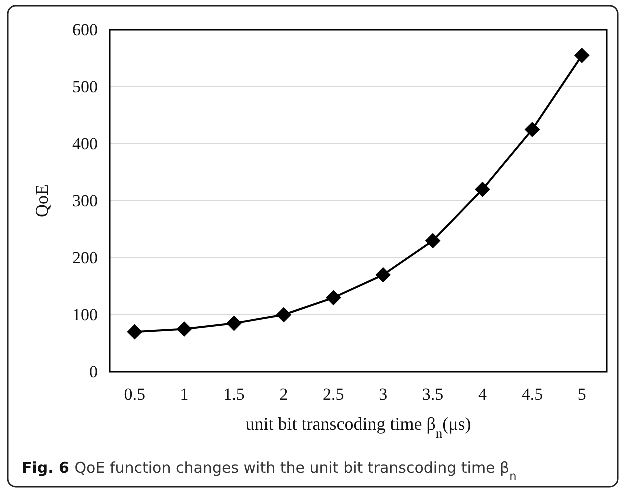 This screenshot has width=625, height=489. Describe the element at coordinates (85, 86) in the screenshot. I see `y-tick-label: 500` at that location.